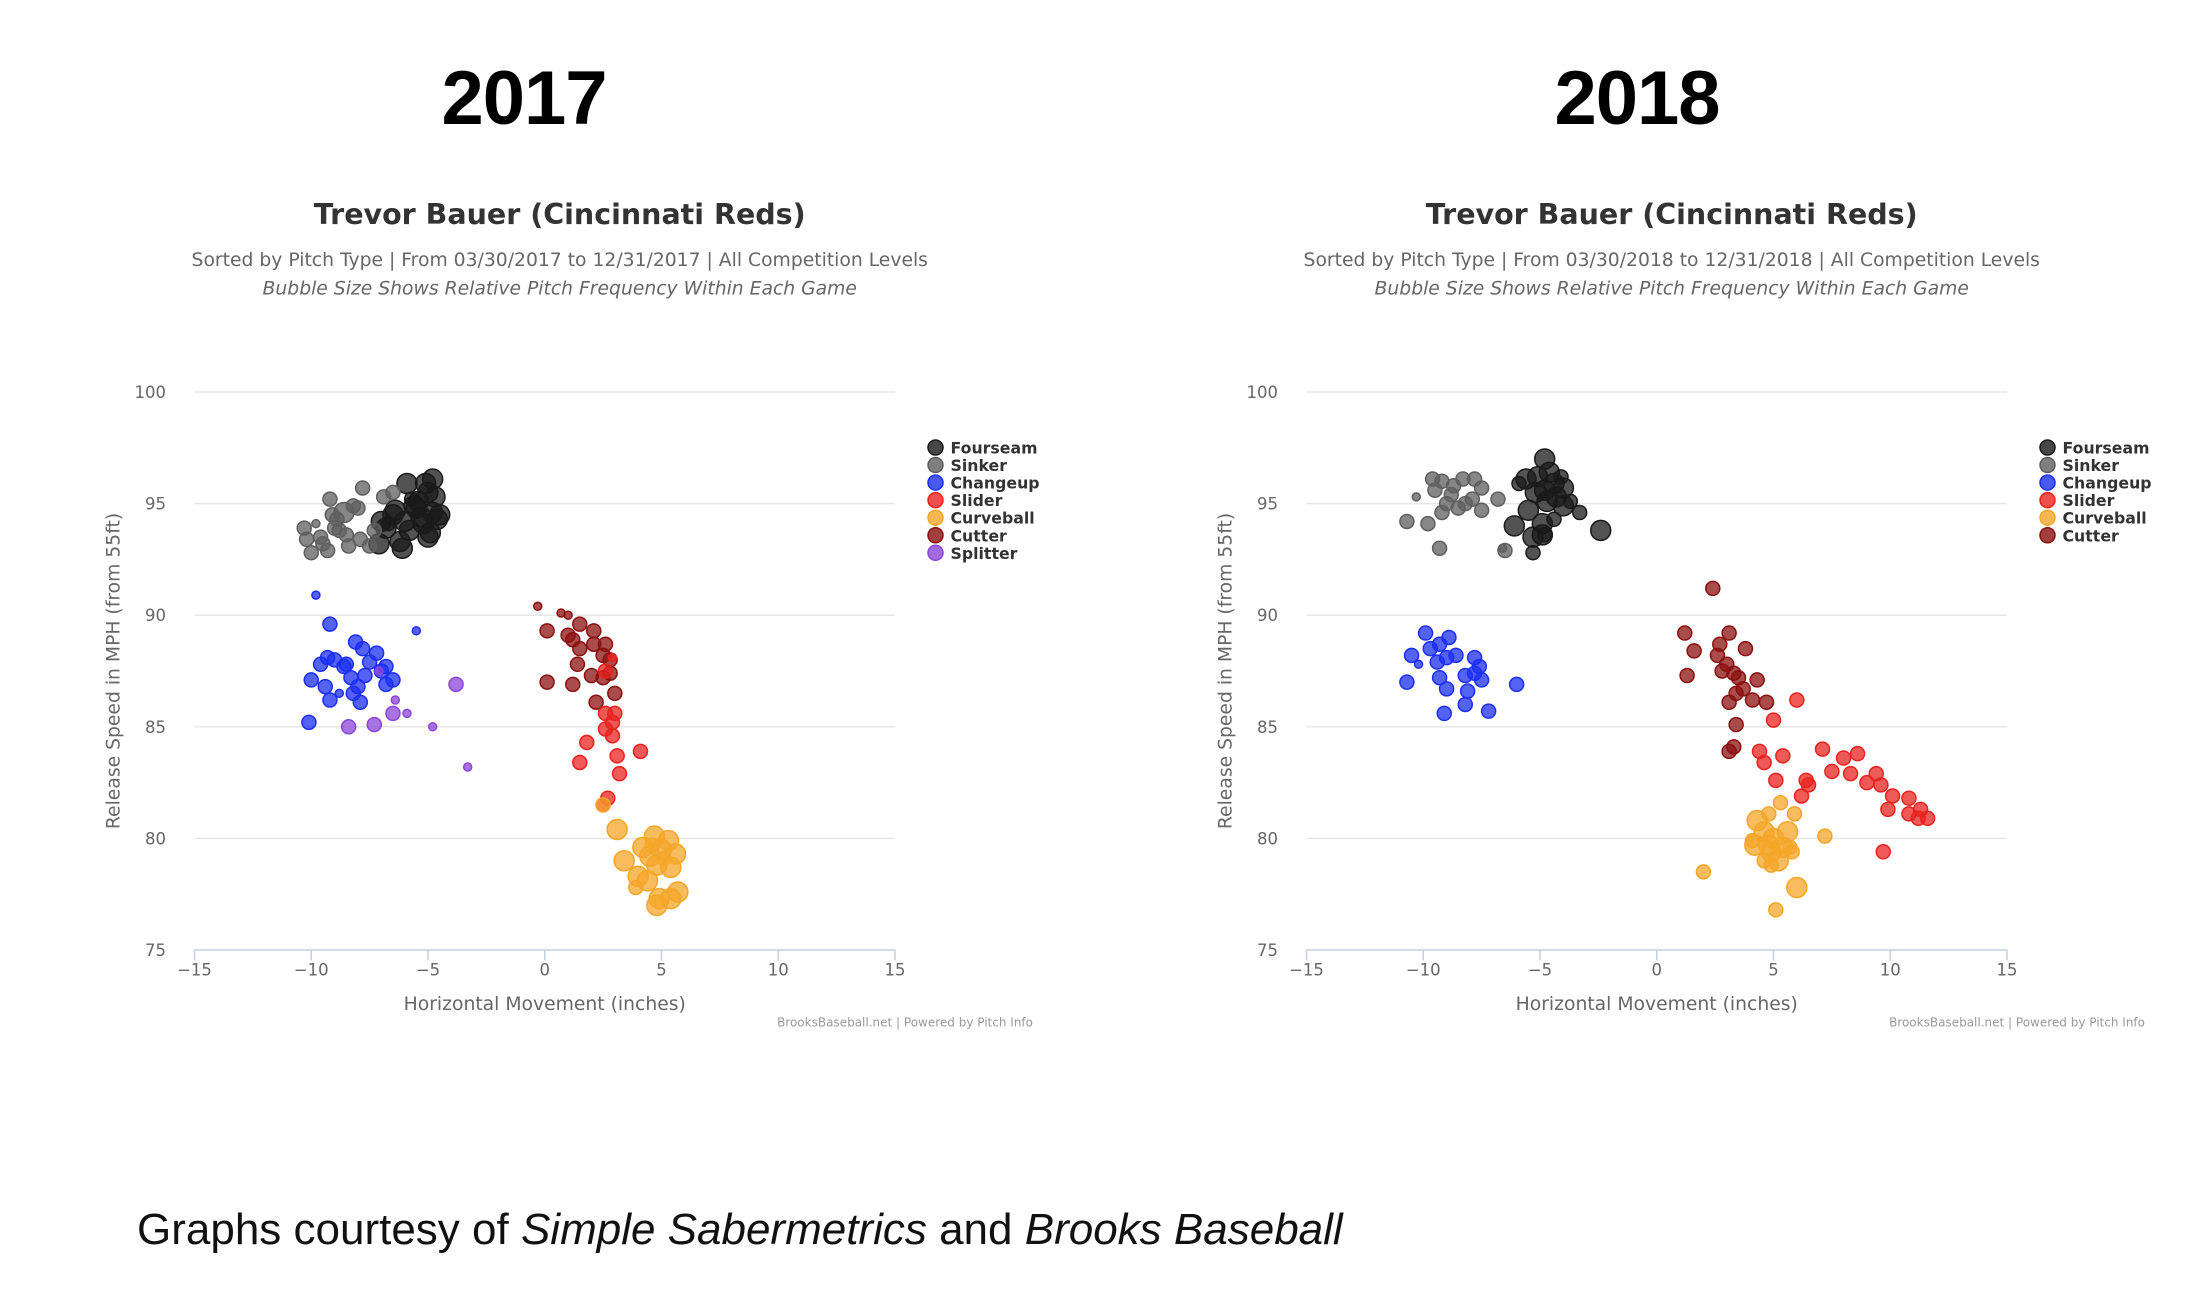 The height and width of the screenshot is (1290, 2192). I want to click on x-tick-label: 0, so click(1657, 970).